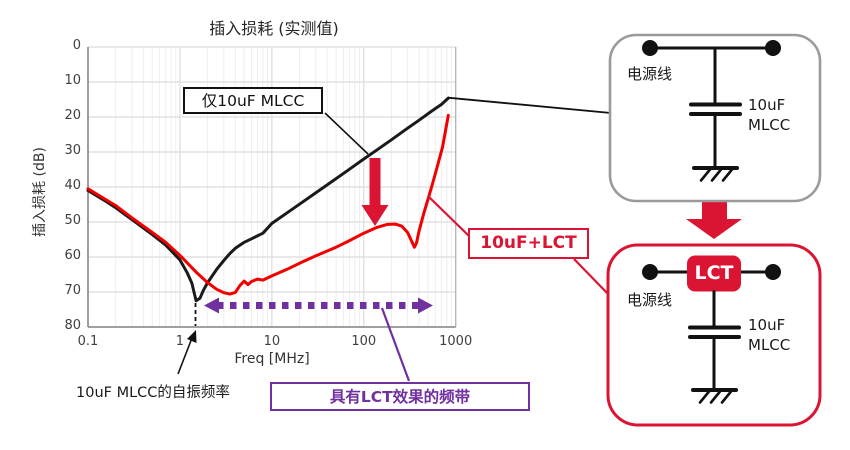 The width and height of the screenshot is (850, 450). Describe the element at coordinates (714, 335) in the screenshot. I see `circuit-bottom-mlcc-lct` at that location.